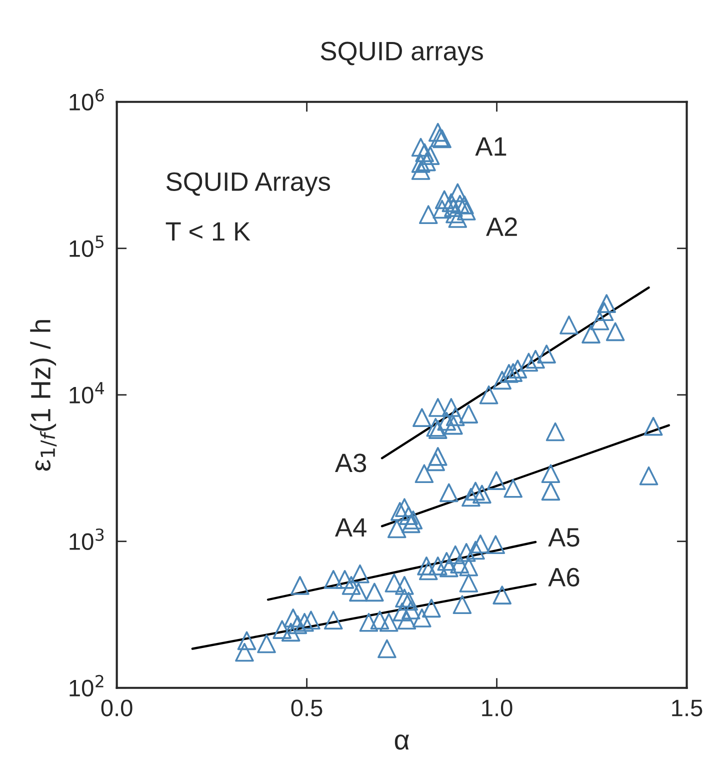 This screenshot has width=708, height=766. Describe the element at coordinates (564, 577) in the screenshot. I see `annotation: A6` at that location.